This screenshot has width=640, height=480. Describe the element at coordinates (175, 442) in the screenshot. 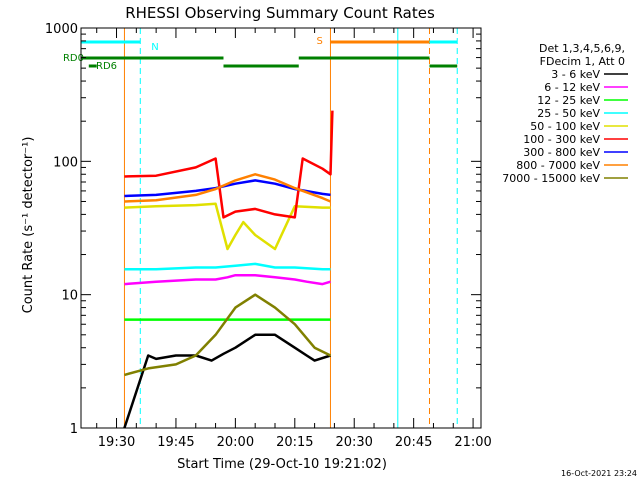

I see `x-tick-label: 19:45` at that location.